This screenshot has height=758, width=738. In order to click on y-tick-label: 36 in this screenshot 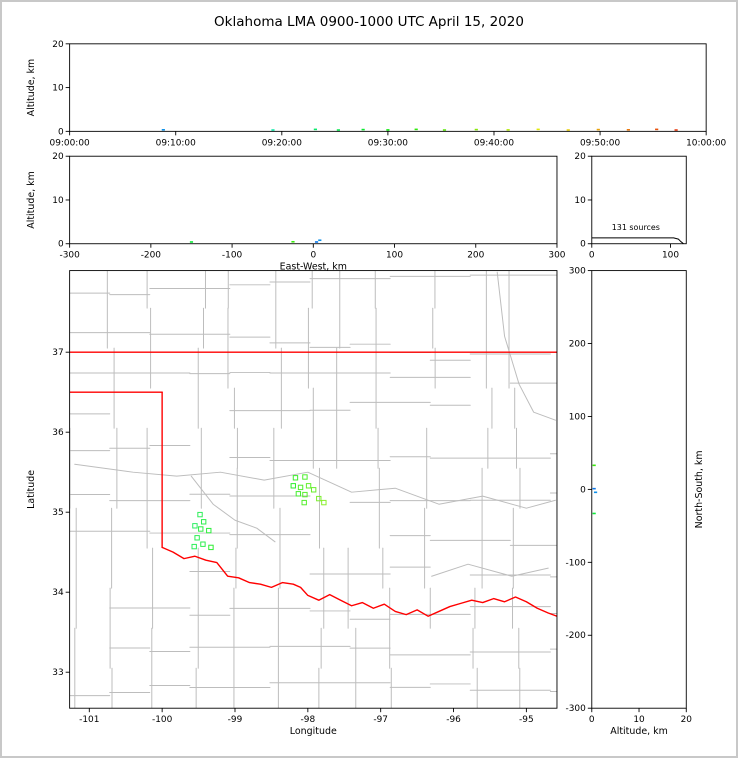, I will do `click(58, 433)`.